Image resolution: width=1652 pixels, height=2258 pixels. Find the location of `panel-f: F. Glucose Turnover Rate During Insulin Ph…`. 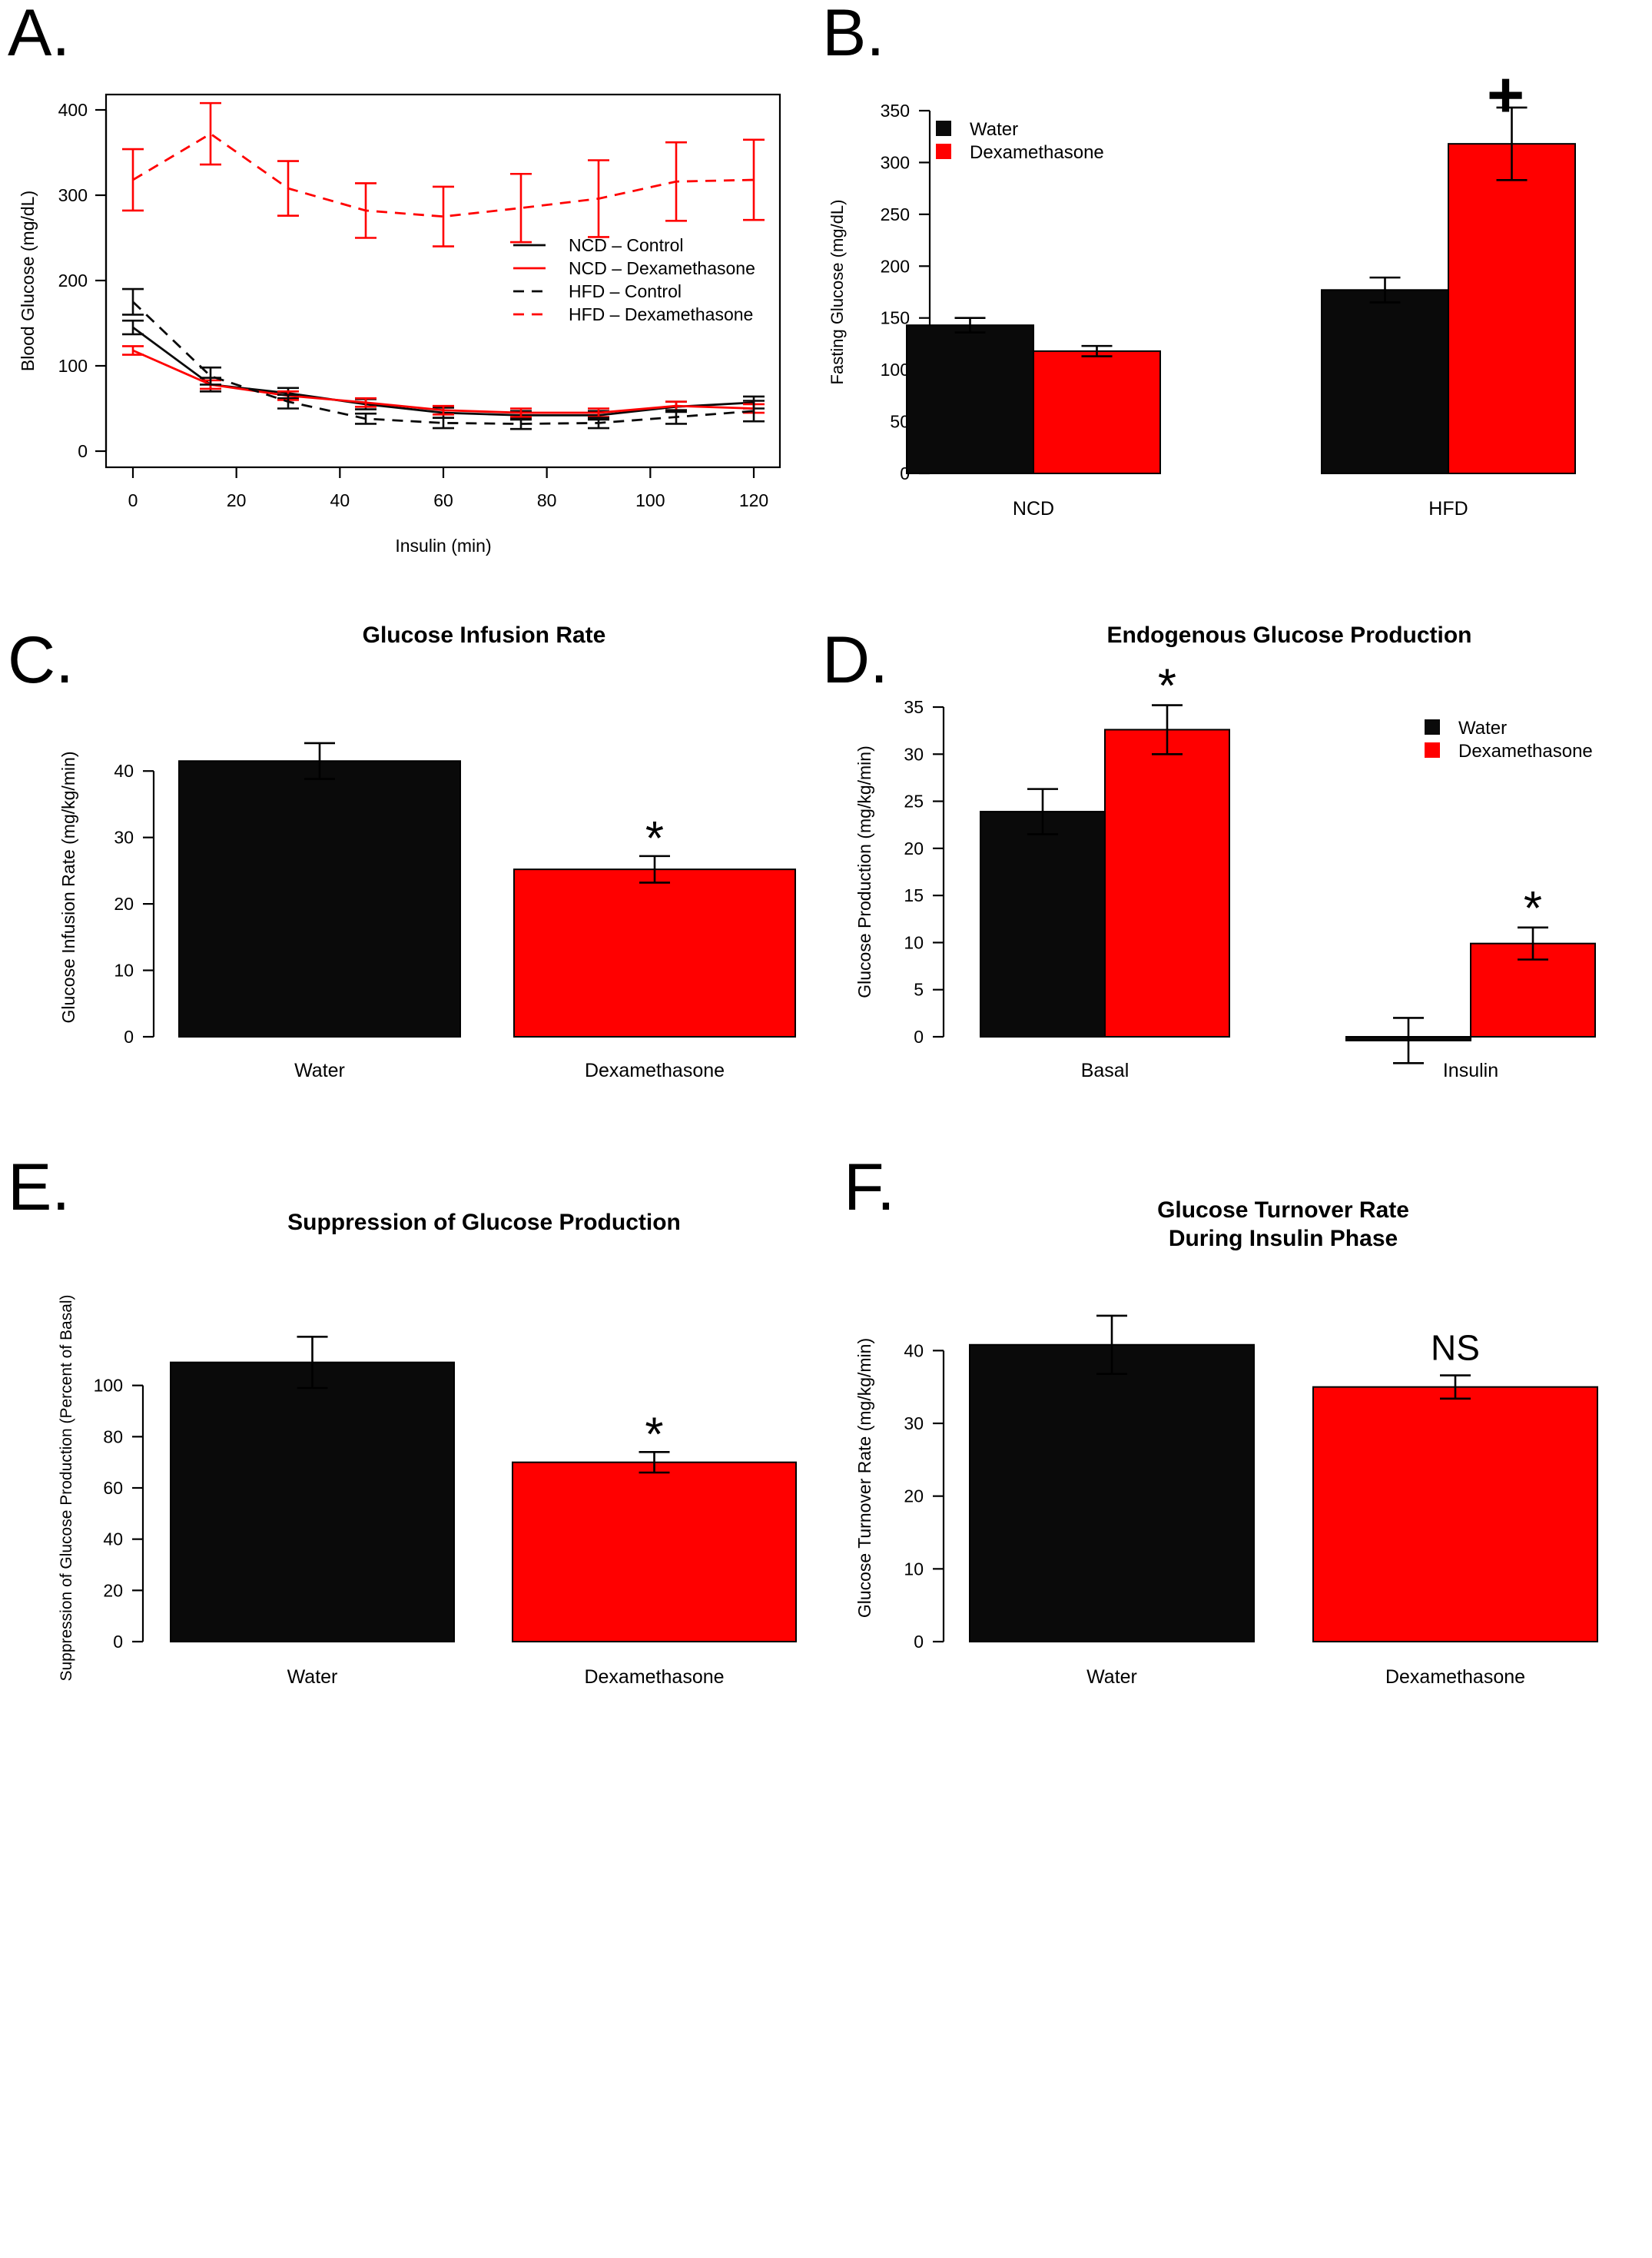

panel-f: F. Glucose Turnover Rate During Insulin Ph… is located at coordinates (1221, 1419).